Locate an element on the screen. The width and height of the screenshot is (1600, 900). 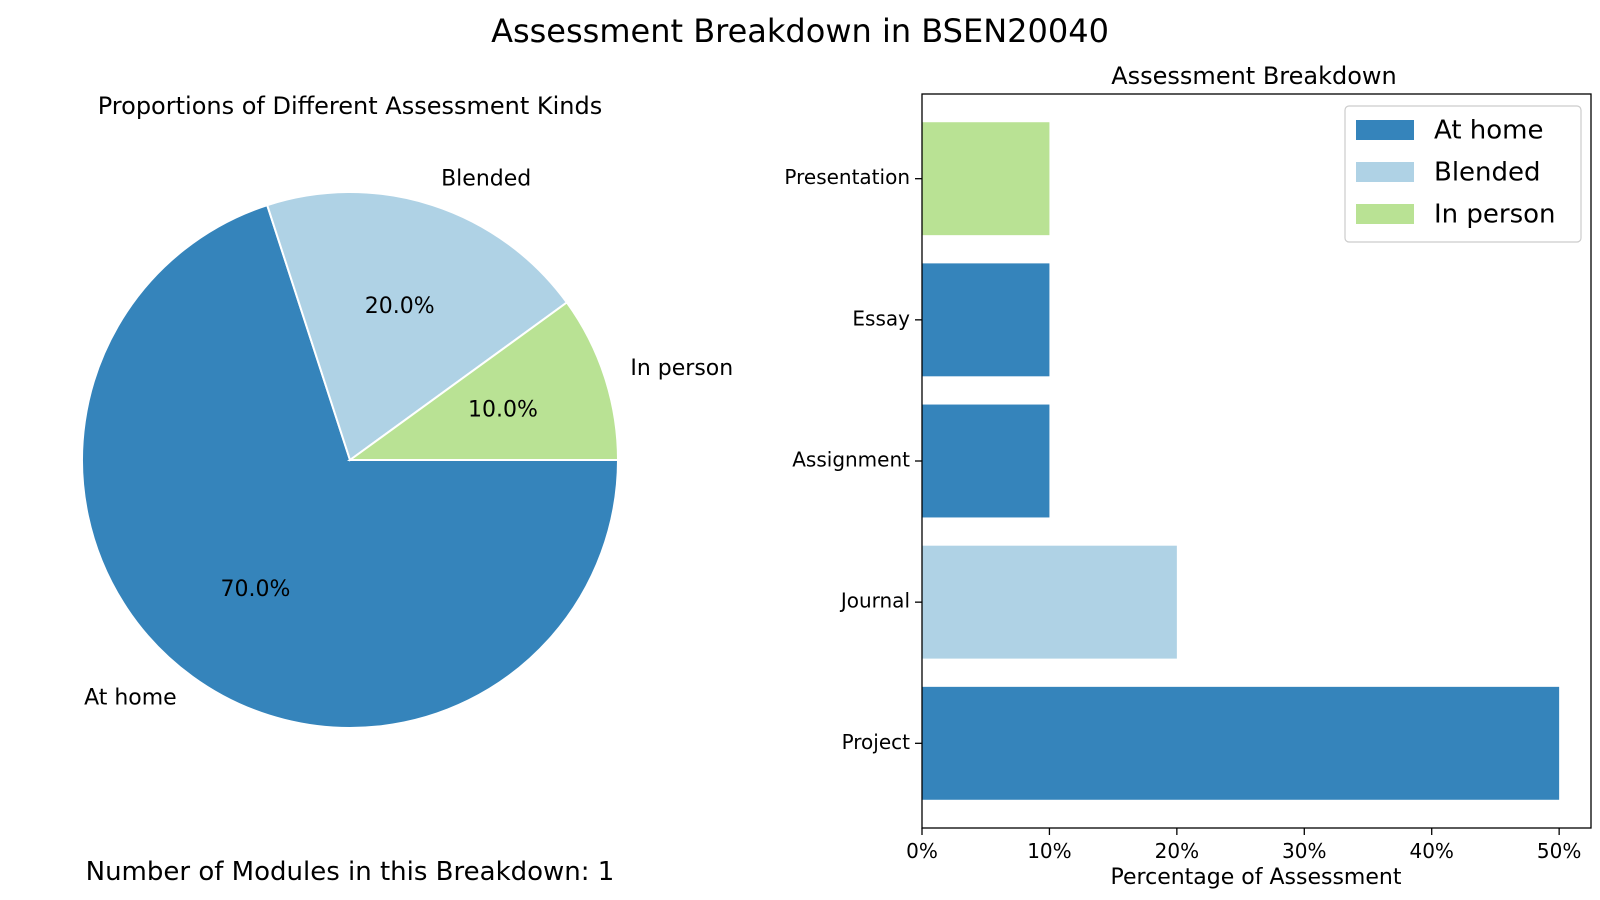
pie-label-in-person: In person is located at coordinates (681, 368).